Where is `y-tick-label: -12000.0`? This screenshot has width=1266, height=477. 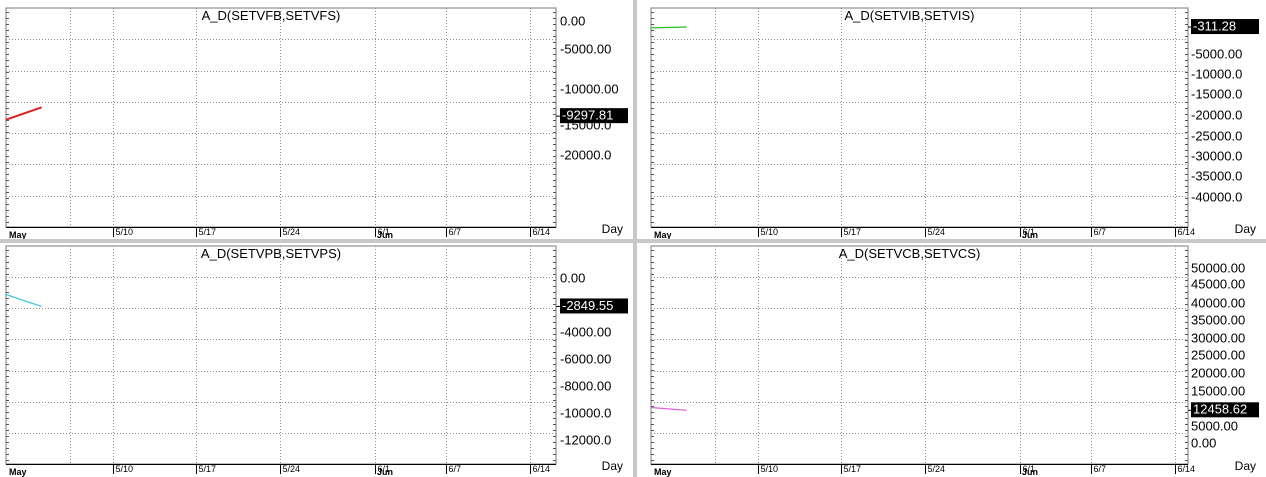
y-tick-label: -12000.0 is located at coordinates (585, 439).